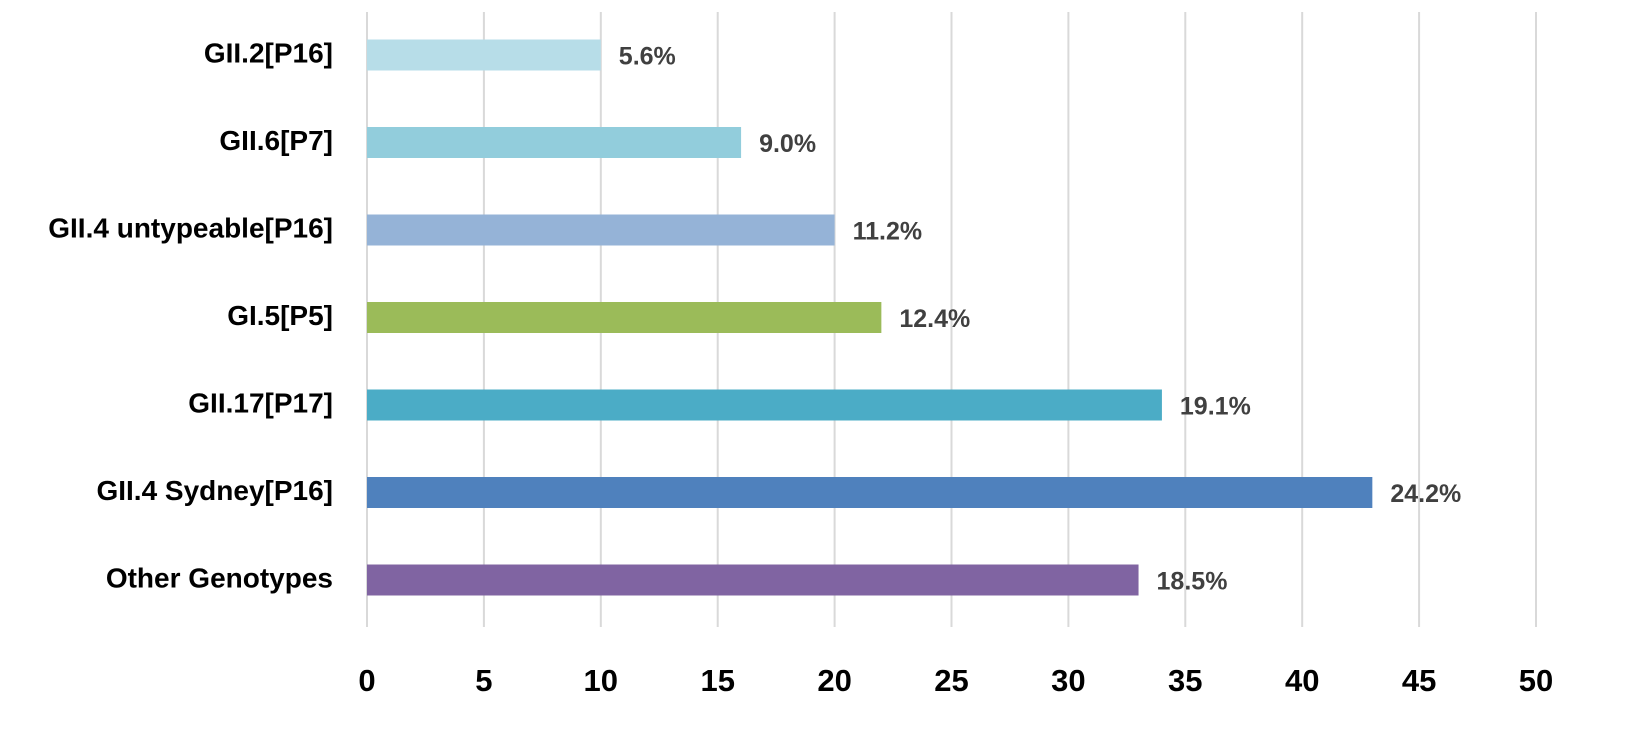 This screenshot has width=1642, height=729. I want to click on data-label-2: 11.2%, so click(888, 232).